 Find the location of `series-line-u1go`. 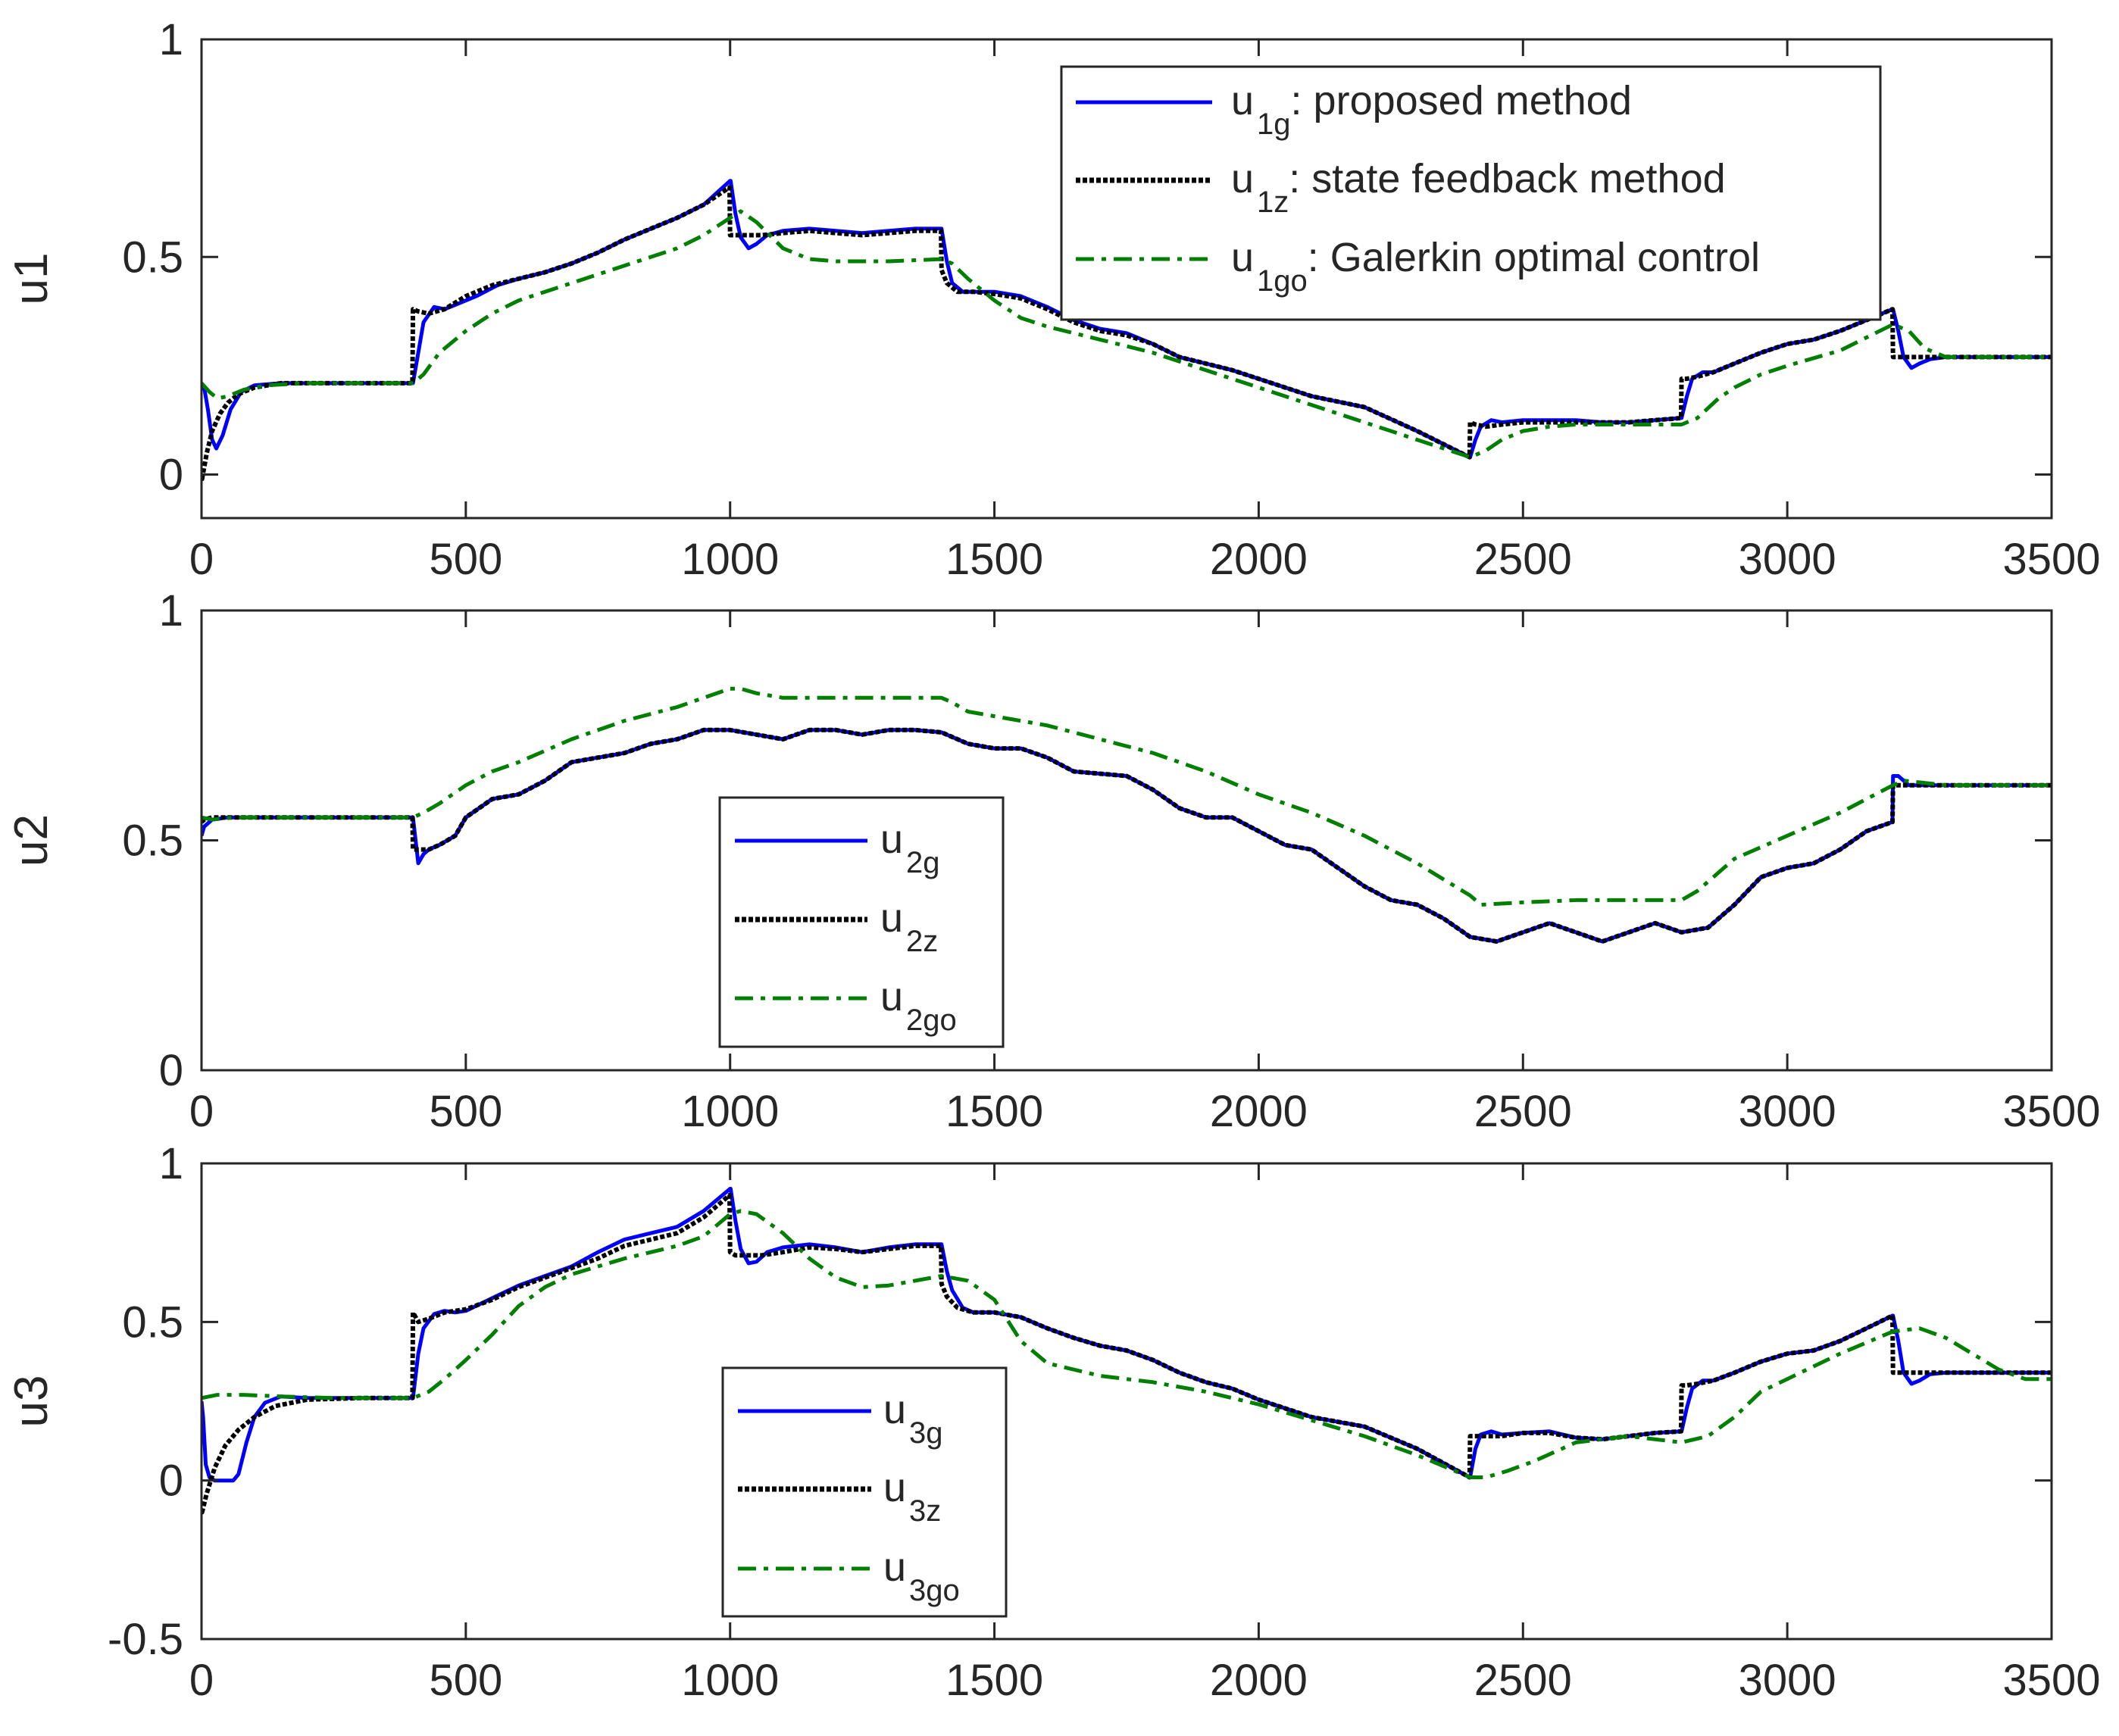

series-line-u1go is located at coordinates (1127, 334).